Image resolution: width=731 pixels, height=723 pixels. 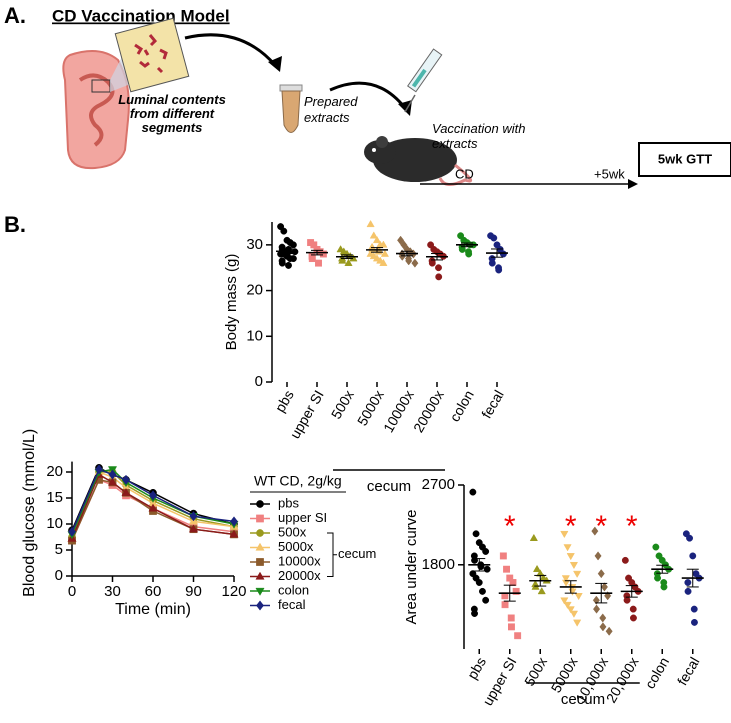 I want to click on endpoint-box, so click(x=684, y=159).